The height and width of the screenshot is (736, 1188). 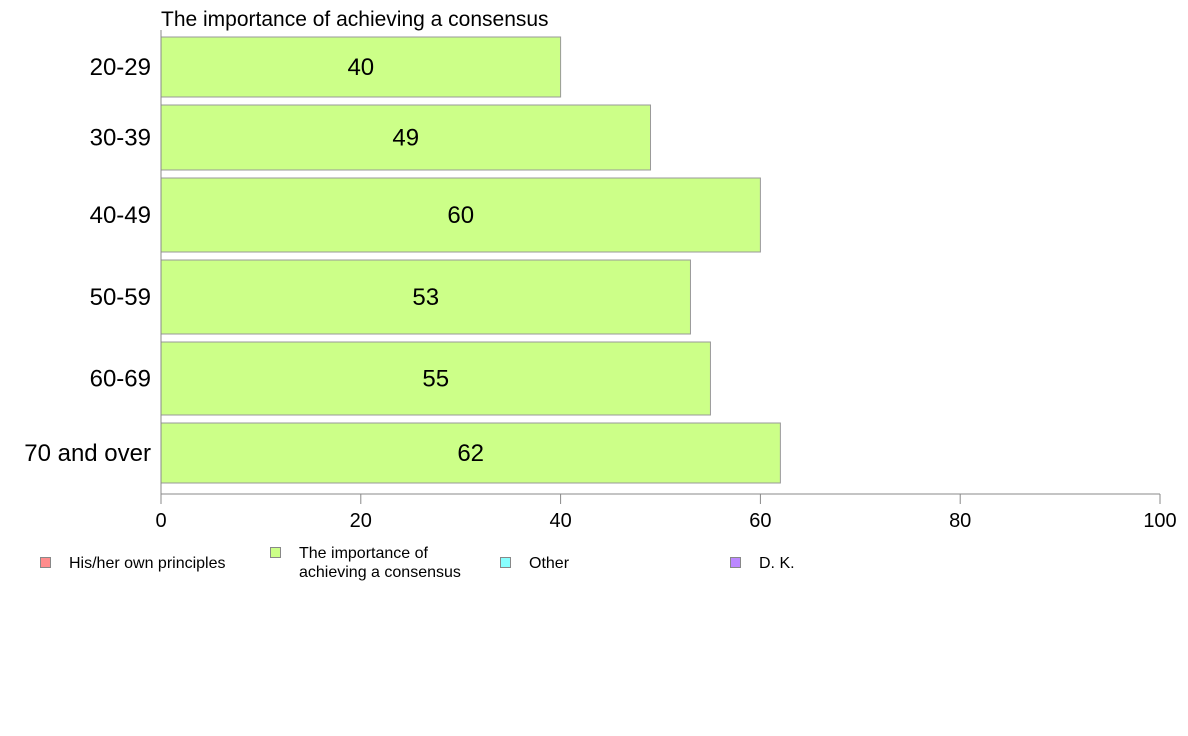 What do you see at coordinates (147, 563) in the screenshot?
I see `legend-label: His/her own principles` at bounding box center [147, 563].